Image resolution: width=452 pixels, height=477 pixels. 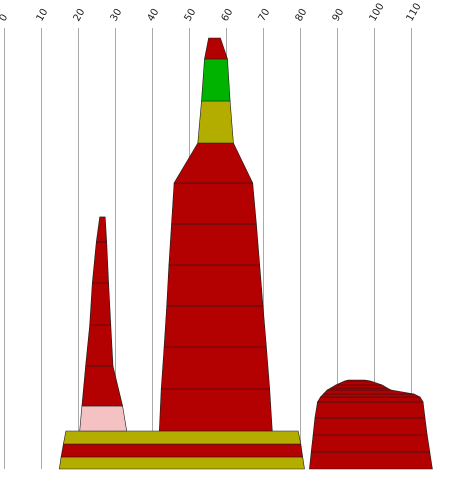 What do you see at coordinates (117, 15) in the screenshot?
I see `x-tick-label-30: 30` at bounding box center [117, 15].